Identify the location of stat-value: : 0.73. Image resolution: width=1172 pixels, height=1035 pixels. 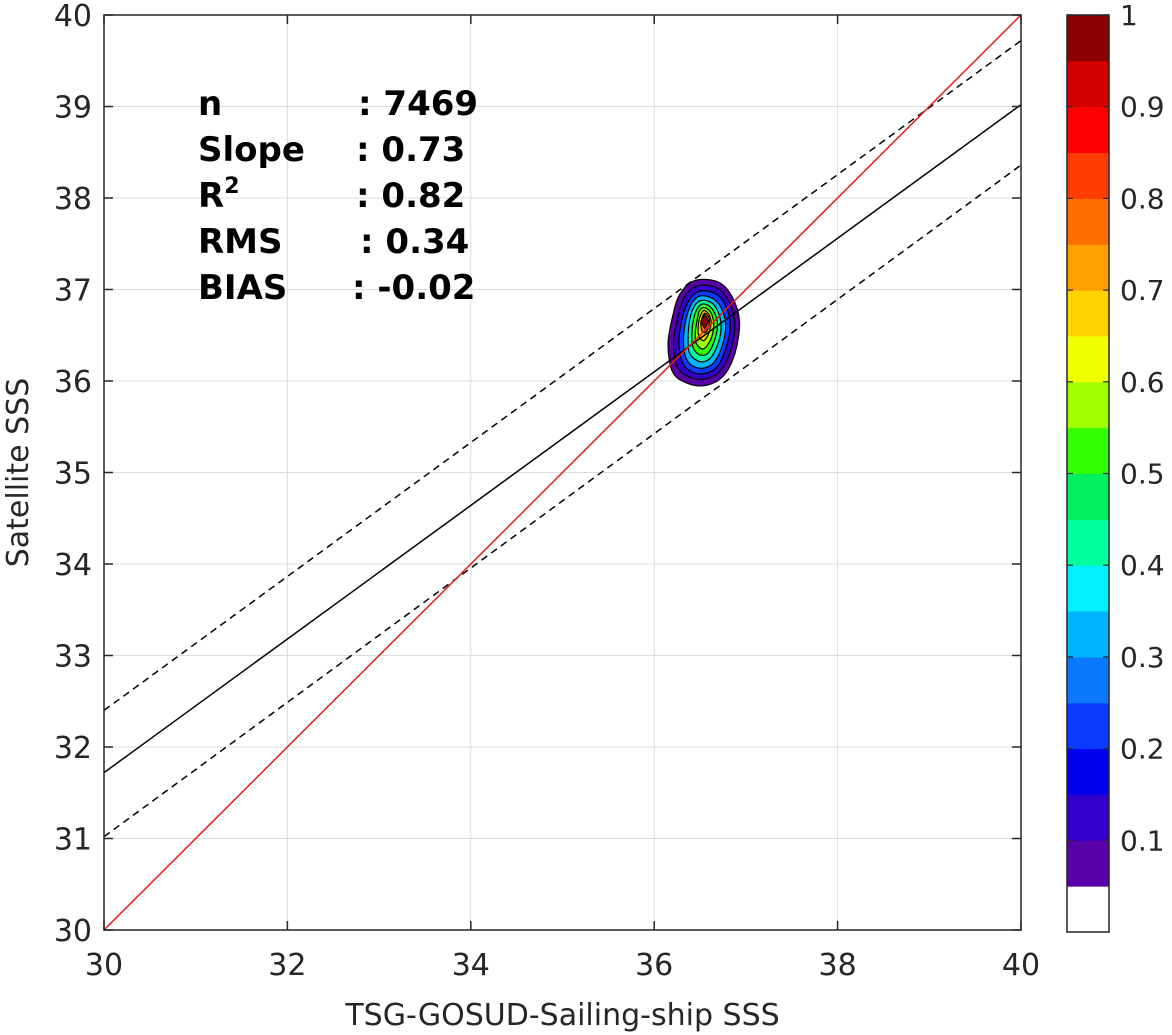
(410, 150).